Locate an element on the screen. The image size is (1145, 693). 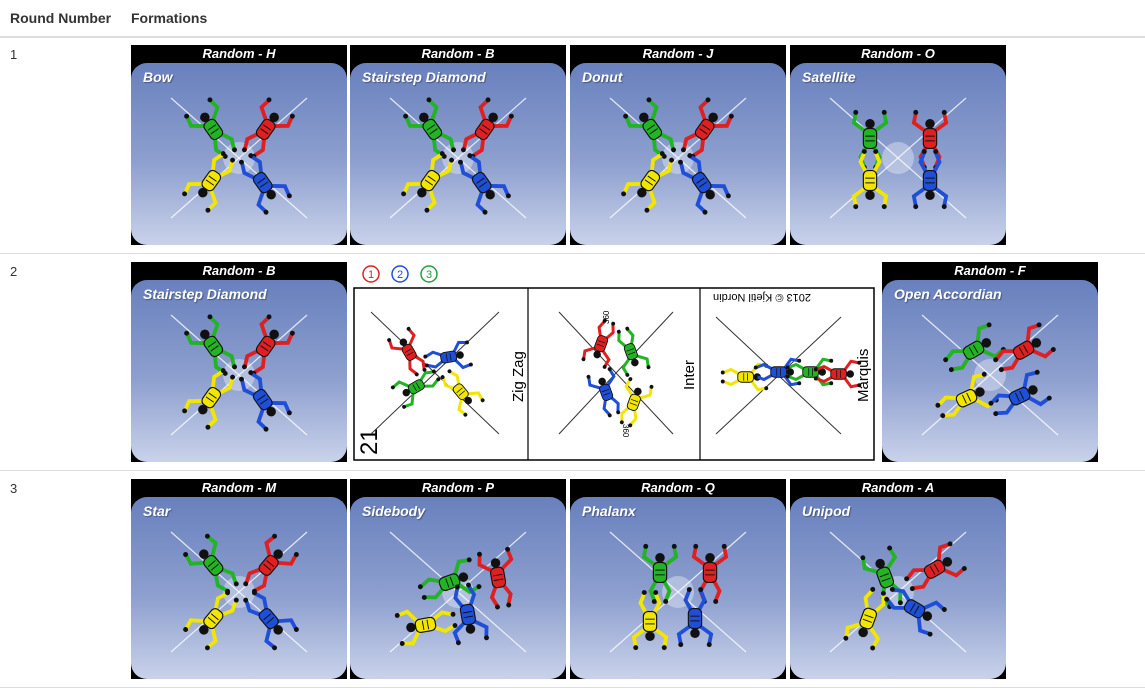
random-label: Random - A is located at coordinates (898, 487).